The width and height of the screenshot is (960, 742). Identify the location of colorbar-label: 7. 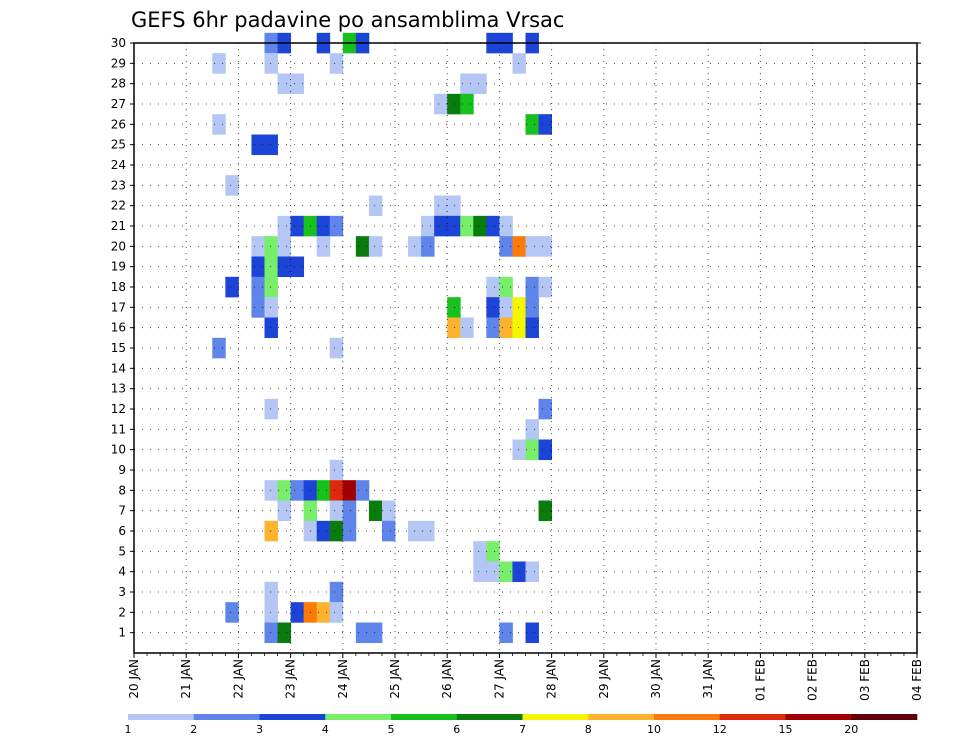
(522, 729).